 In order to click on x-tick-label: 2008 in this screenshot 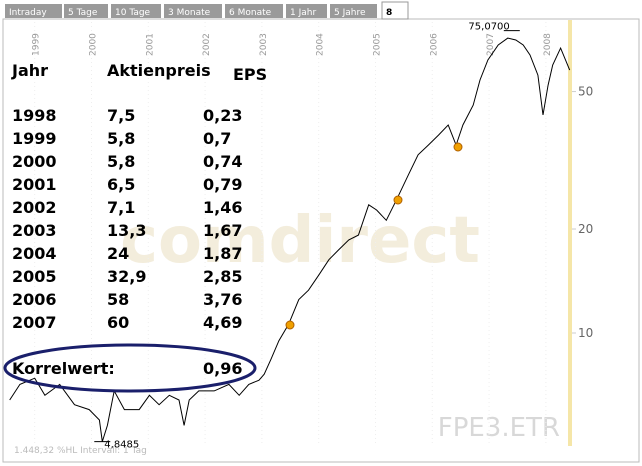, I will do `click(548, 44)`.